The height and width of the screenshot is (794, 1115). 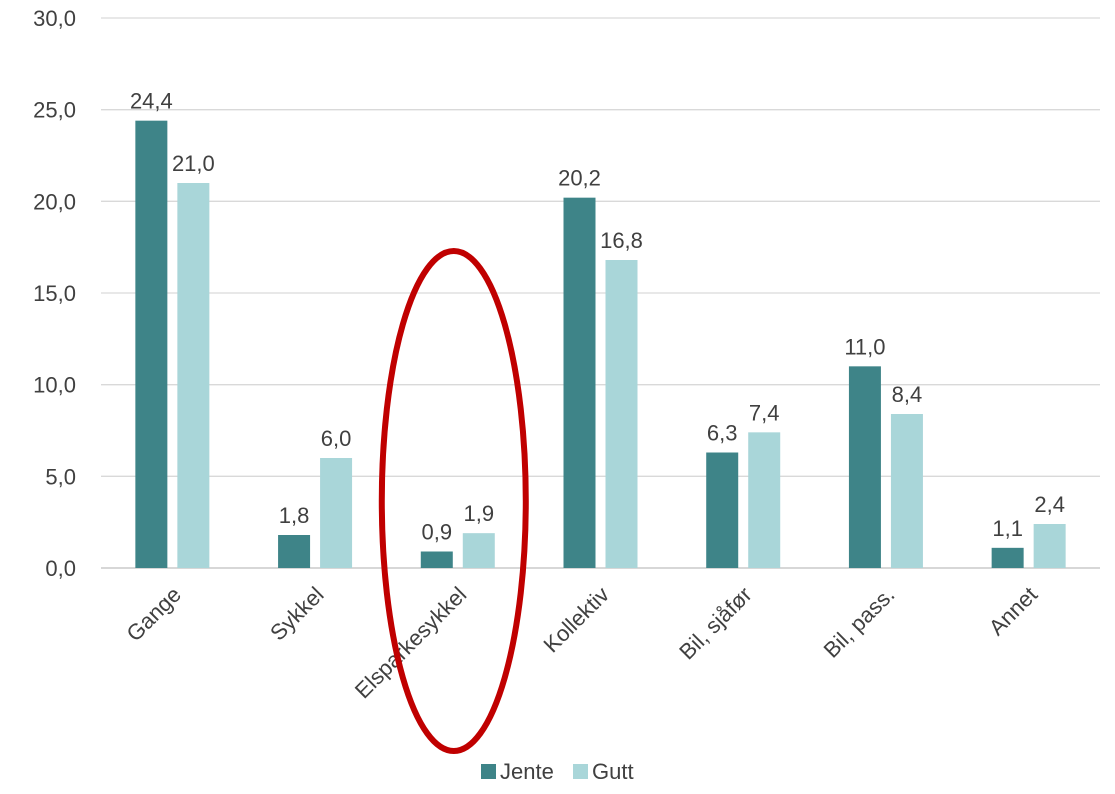 I want to click on data-label: 20,2, so click(x=579, y=178).